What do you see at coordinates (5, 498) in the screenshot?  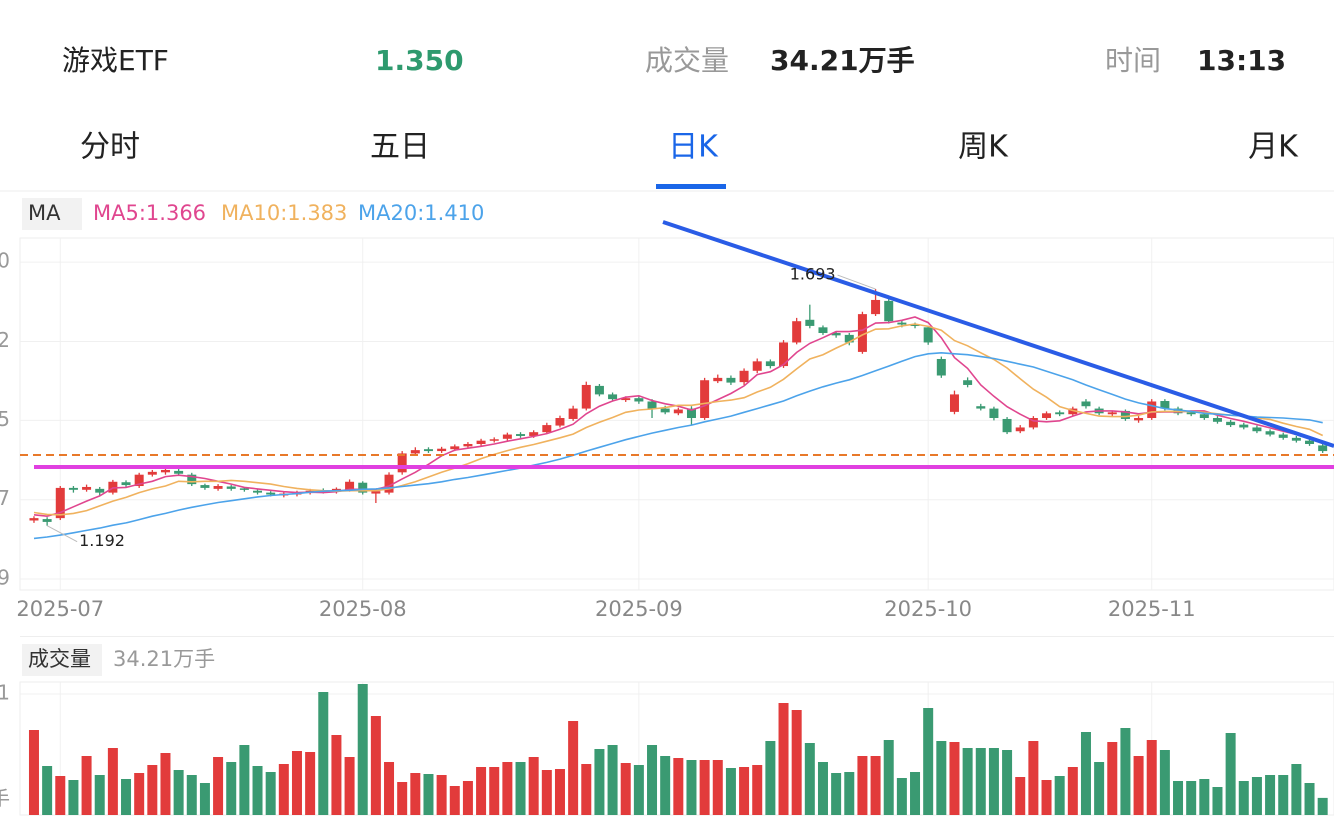 I see `y-tick-label: 1.247` at bounding box center [5, 498].